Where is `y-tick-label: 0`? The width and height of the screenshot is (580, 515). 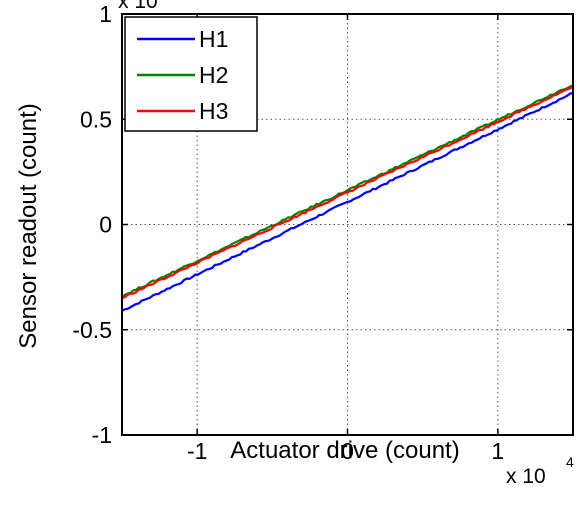 y-tick-label: 0 is located at coordinates (105, 225).